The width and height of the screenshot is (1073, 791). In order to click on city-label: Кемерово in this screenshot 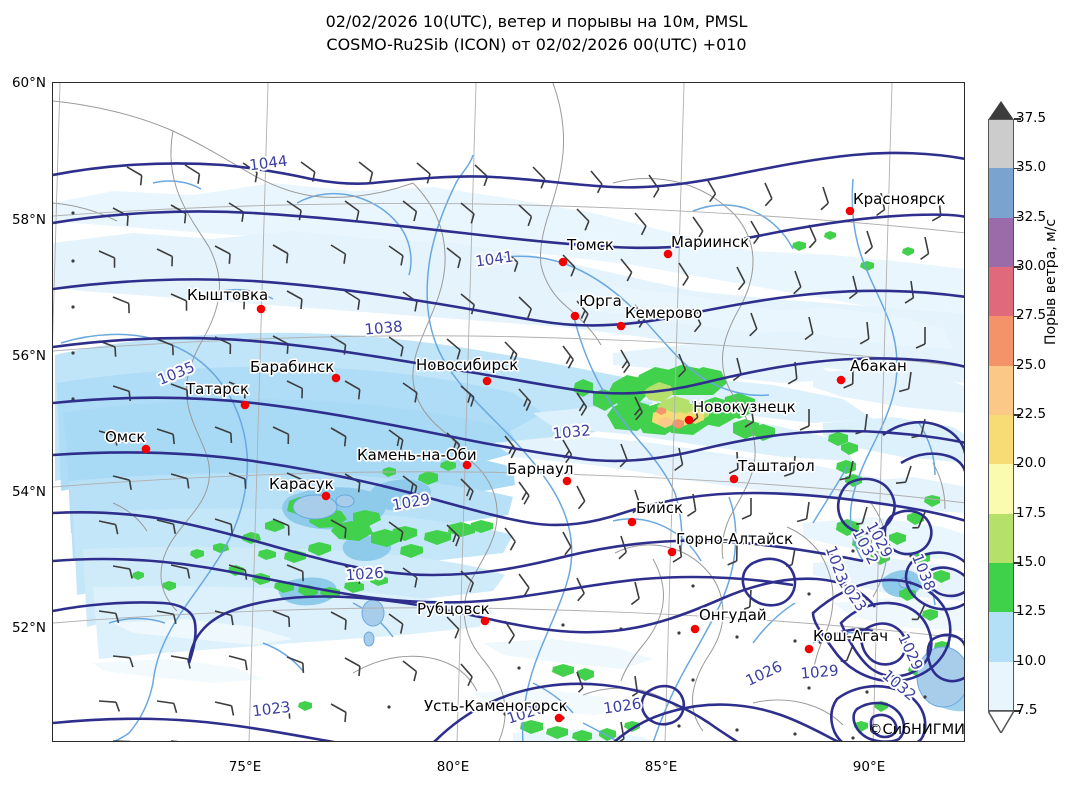, I will do `click(663, 313)`.